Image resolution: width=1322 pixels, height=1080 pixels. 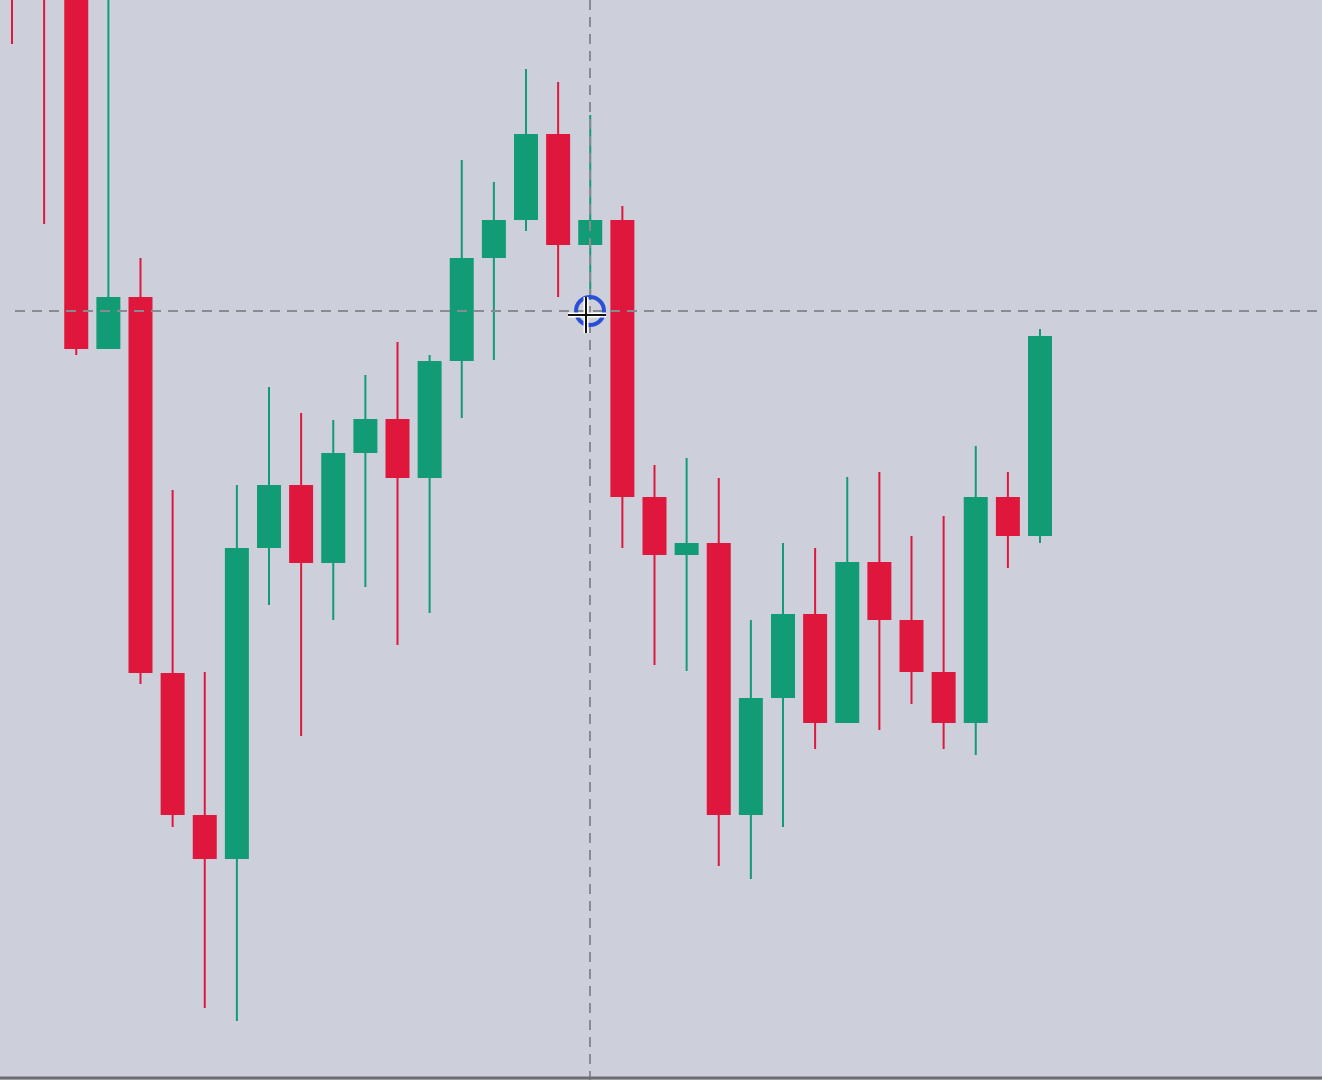 I want to click on cursor-ring, so click(x=590, y=311).